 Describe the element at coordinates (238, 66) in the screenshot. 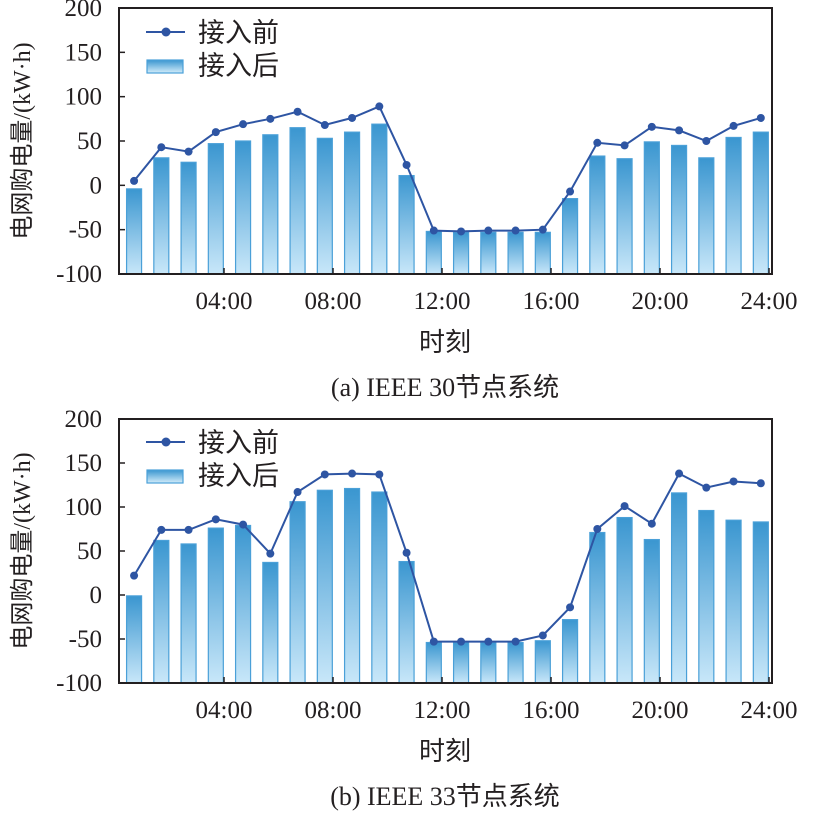

I see `legend-label: 接入后` at that location.